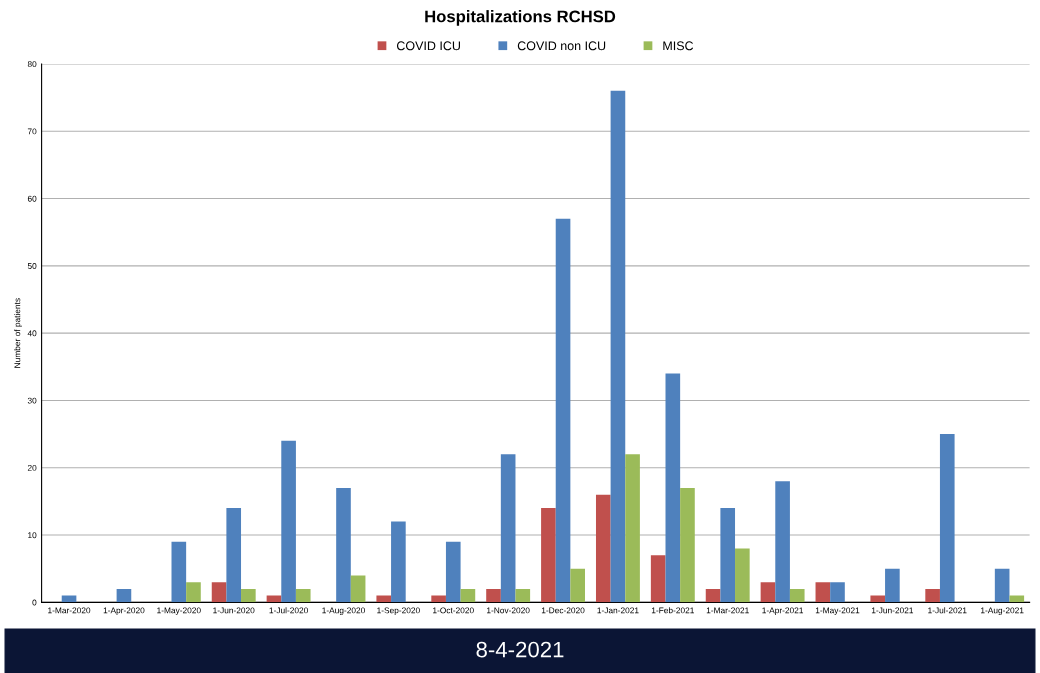  What do you see at coordinates (32, 64) in the screenshot?
I see `y-tick-label: 80` at bounding box center [32, 64].